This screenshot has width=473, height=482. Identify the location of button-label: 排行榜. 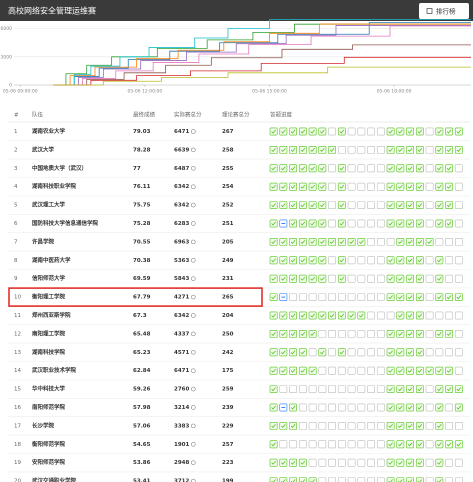
(446, 11).